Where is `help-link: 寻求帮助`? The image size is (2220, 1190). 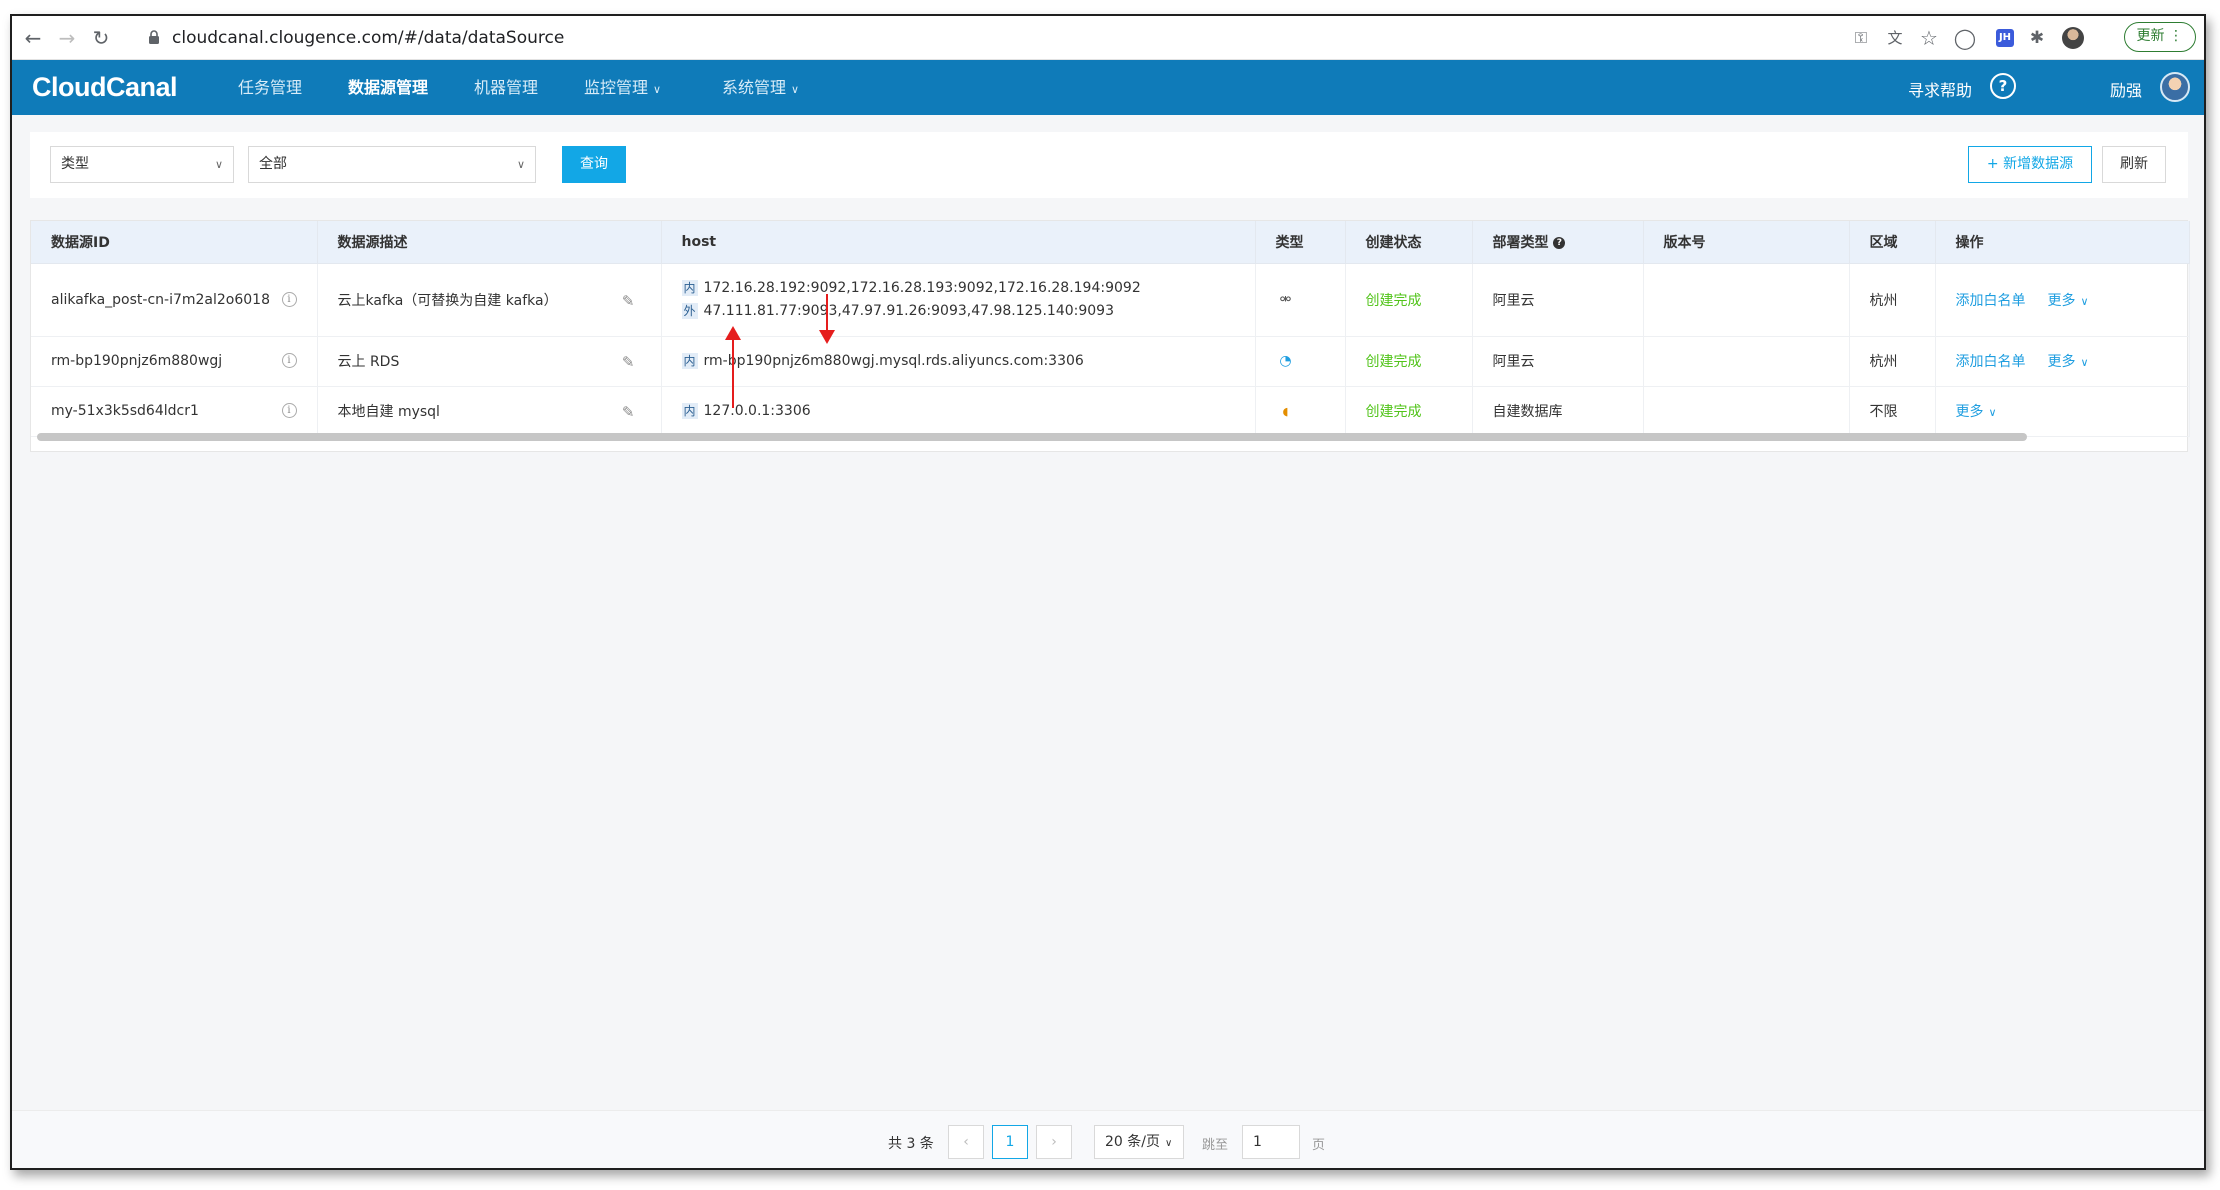
help-link: 寻求帮助 is located at coordinates (1939, 90).